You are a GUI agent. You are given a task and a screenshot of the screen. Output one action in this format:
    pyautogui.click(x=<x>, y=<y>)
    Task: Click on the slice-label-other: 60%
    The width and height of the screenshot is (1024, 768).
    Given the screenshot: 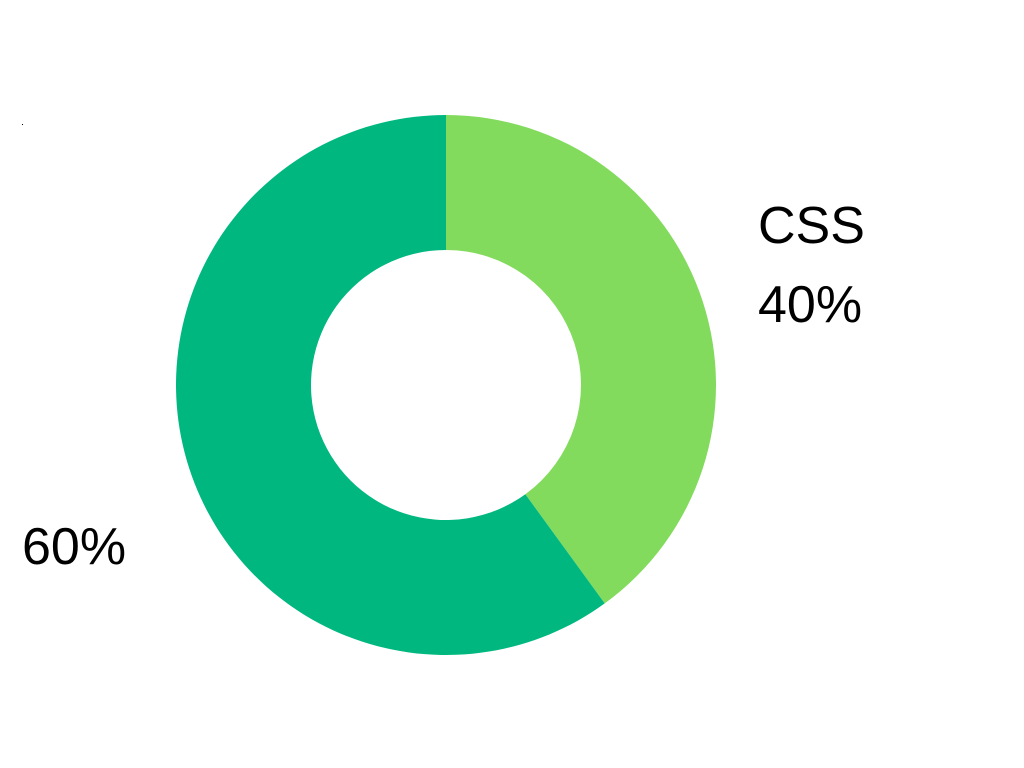 What is the action you would take?
    pyautogui.click(x=74, y=547)
    